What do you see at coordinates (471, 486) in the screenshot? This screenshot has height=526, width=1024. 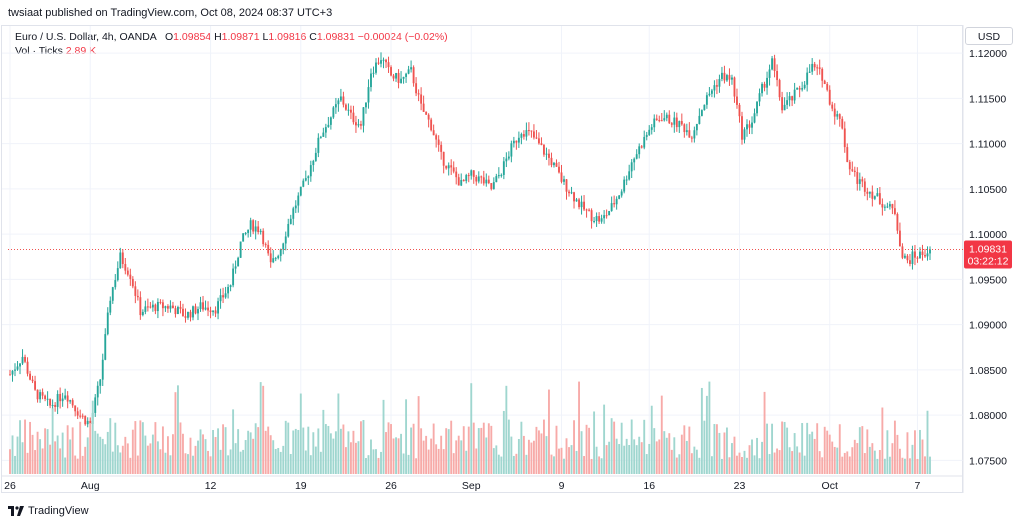 I see `x-tick-label: Sep` at bounding box center [471, 486].